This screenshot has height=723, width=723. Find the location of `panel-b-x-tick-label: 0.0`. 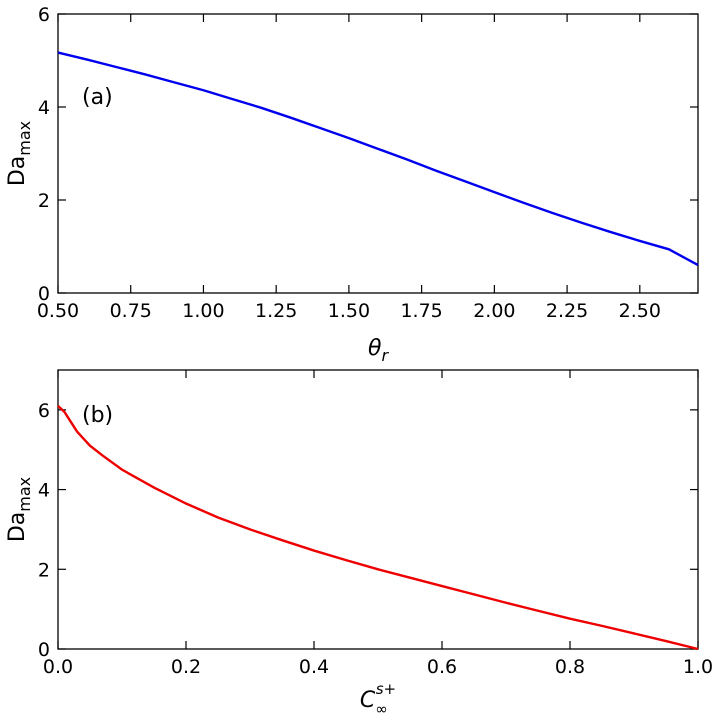

panel-b-x-tick-label: 0.0 is located at coordinates (58, 667).